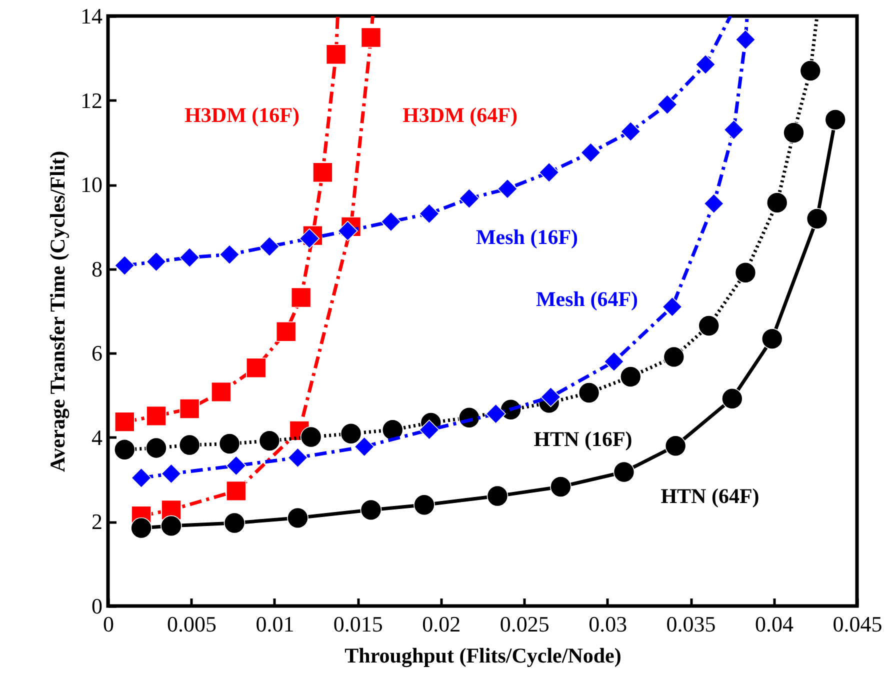  Describe the element at coordinates (710, 496) in the screenshot. I see `series-label: HTN (64F)` at that location.